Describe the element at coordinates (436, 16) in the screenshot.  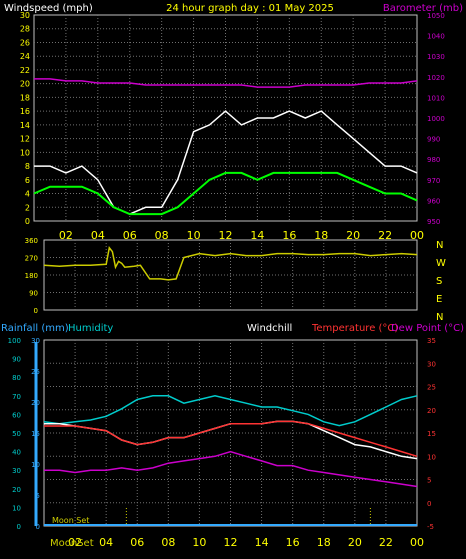
I see `barometer-tick: 1050` at that location.